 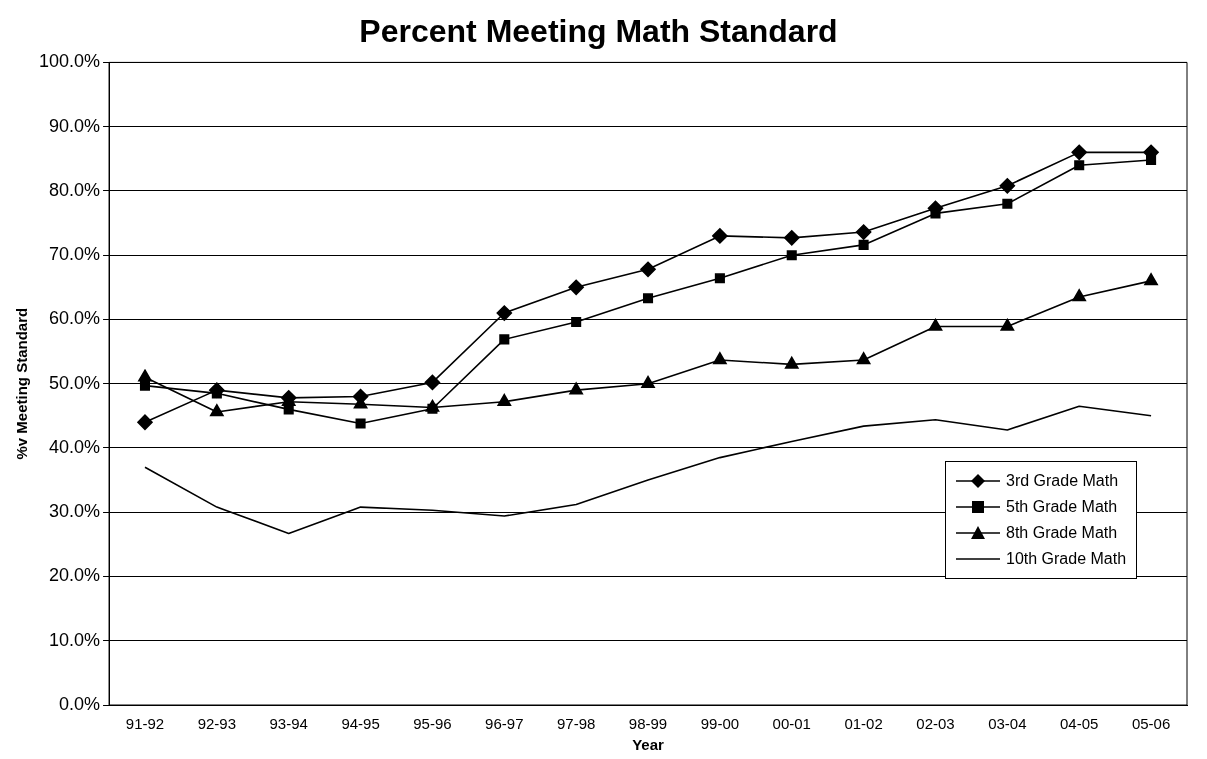 What do you see at coordinates (69, 61) in the screenshot?
I see `y-tick-label: 100.0%` at bounding box center [69, 61].